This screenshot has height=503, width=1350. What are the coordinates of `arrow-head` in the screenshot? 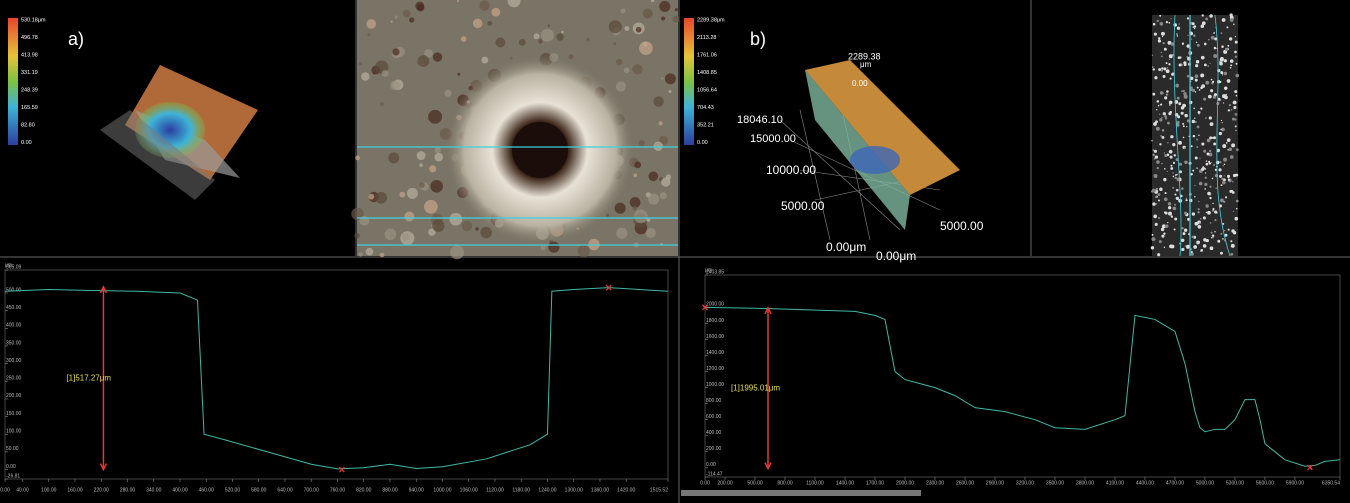 It's located at (768, 388).